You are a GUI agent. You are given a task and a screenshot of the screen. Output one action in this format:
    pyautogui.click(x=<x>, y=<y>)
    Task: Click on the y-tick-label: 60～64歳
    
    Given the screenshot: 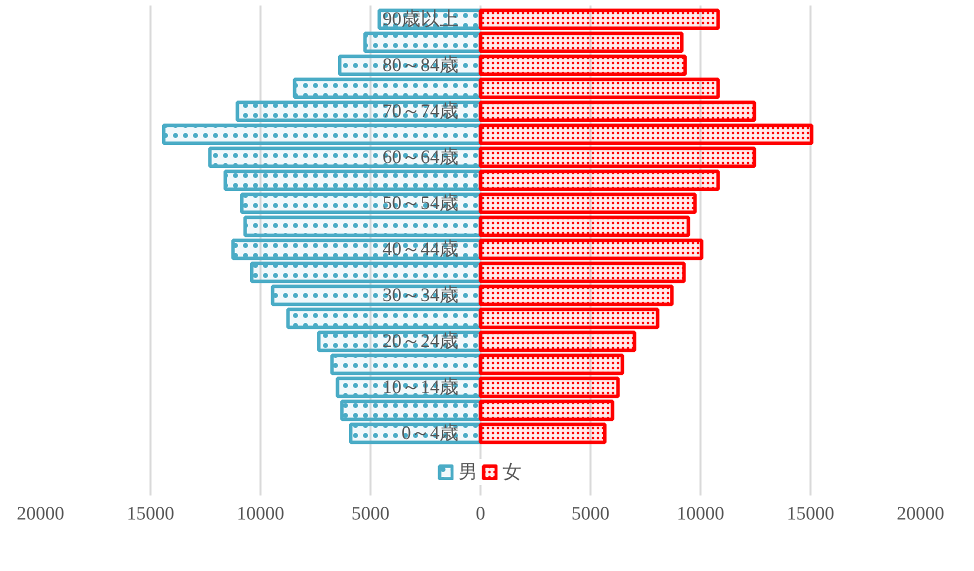 What is the action you would take?
    pyautogui.click(x=420, y=157)
    